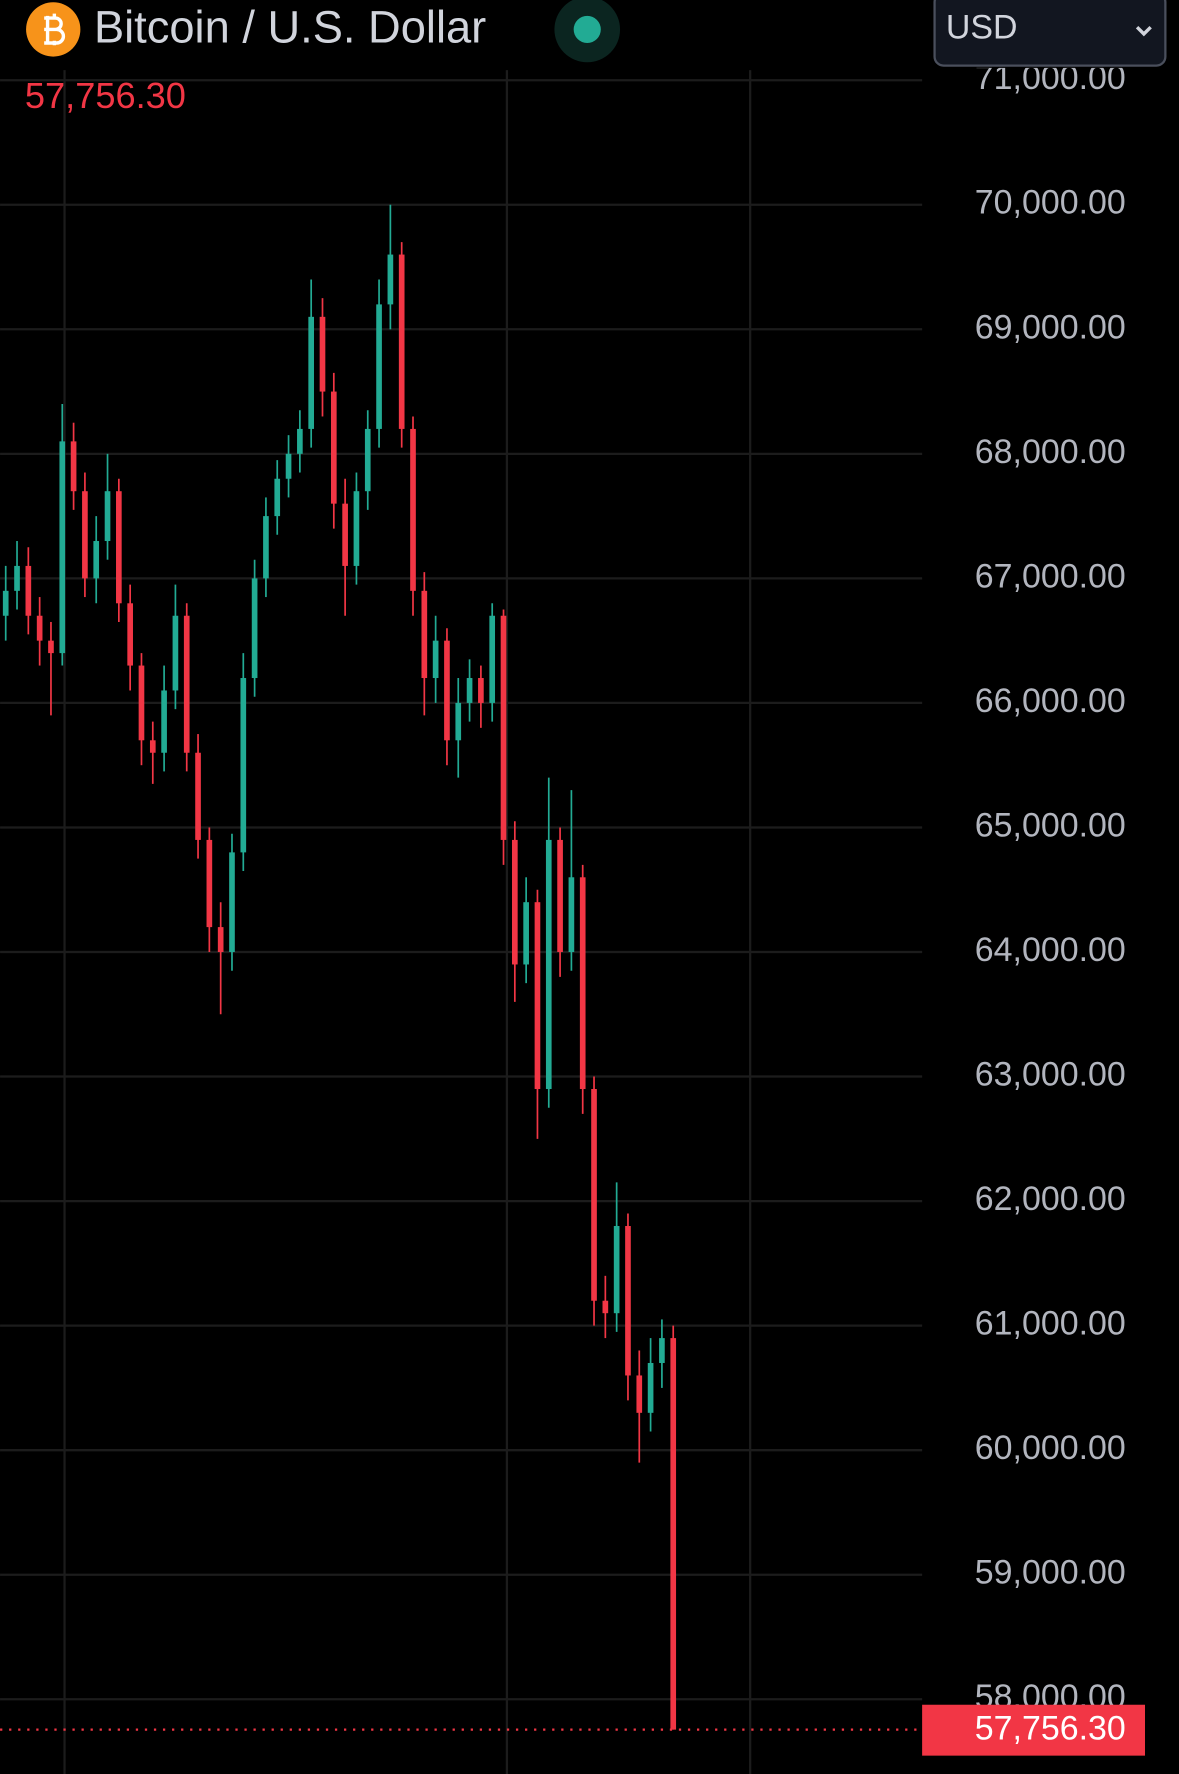  What do you see at coordinates (982, 27) in the screenshot?
I see `currency: USD` at bounding box center [982, 27].